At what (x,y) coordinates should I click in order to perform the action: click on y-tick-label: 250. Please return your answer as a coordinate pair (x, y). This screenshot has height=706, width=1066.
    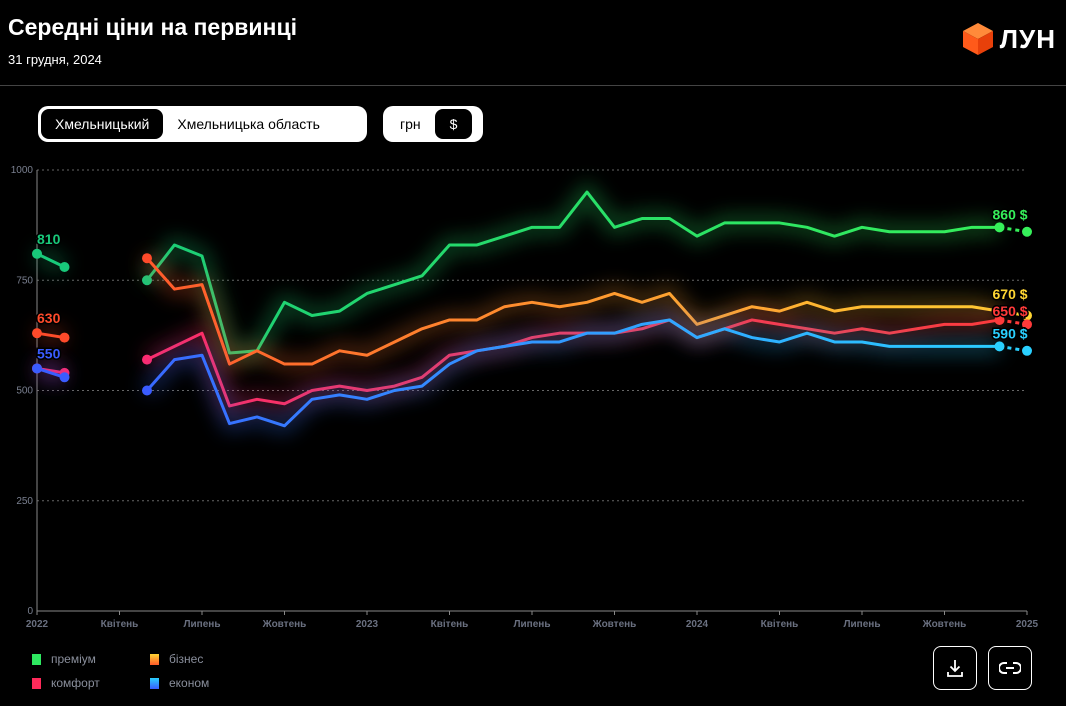
    Looking at the image, I should click on (24, 501).